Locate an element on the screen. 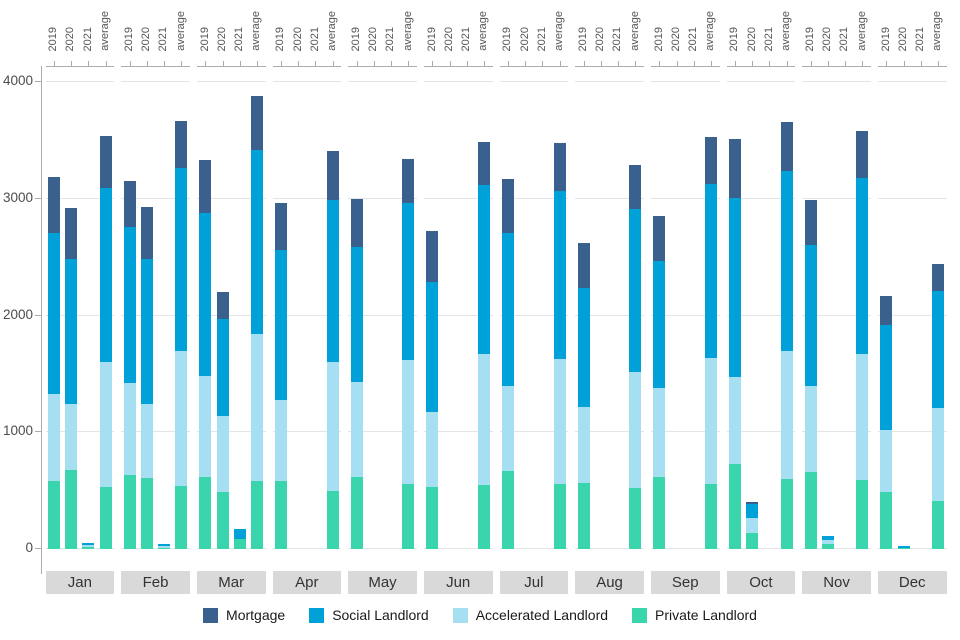 The height and width of the screenshot is (640, 960). facet-strip-may: May is located at coordinates (382, 582).